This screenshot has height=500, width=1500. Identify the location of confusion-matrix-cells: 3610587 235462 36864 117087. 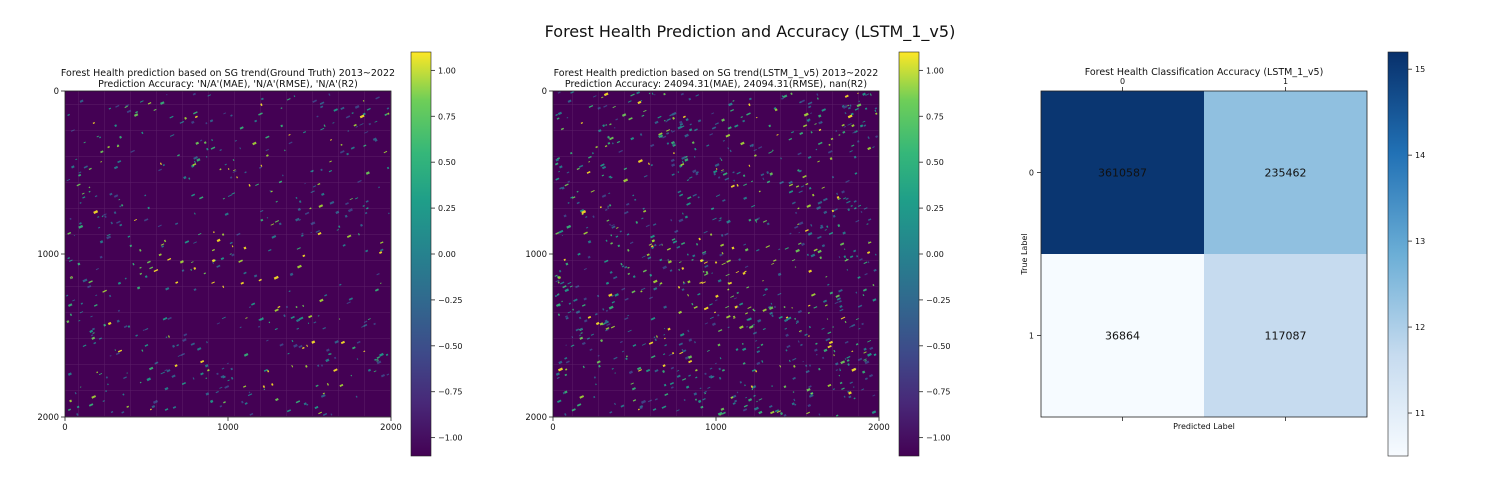
(1204, 254).